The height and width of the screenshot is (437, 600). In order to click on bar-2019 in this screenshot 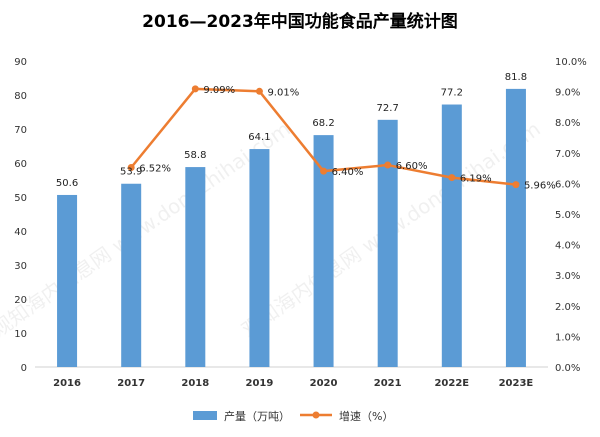, I will do `click(259, 258)`.